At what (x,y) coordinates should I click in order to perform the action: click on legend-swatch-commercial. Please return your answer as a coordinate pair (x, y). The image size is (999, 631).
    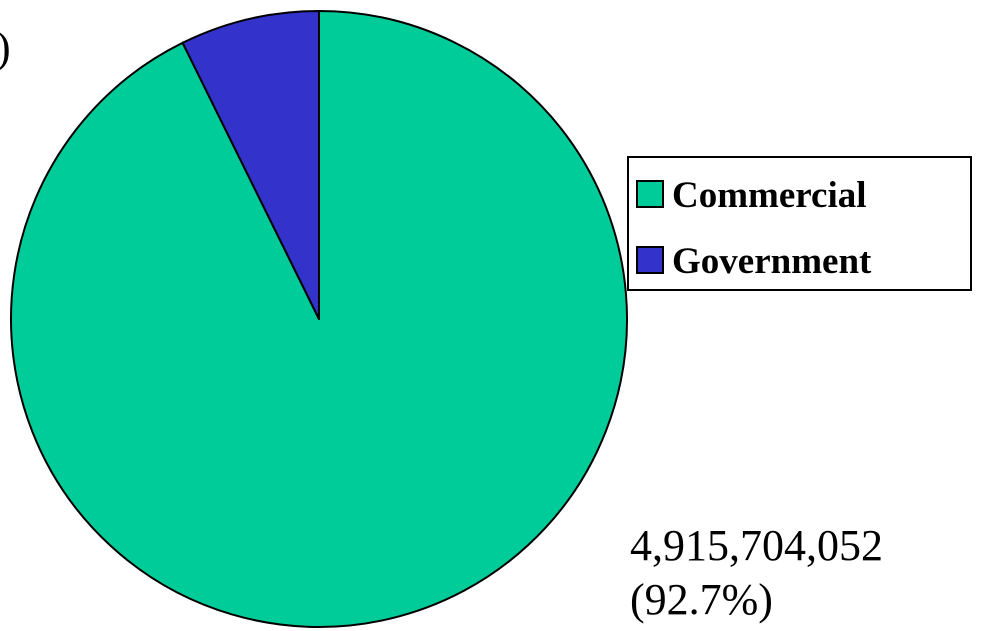
    Looking at the image, I should click on (650, 194).